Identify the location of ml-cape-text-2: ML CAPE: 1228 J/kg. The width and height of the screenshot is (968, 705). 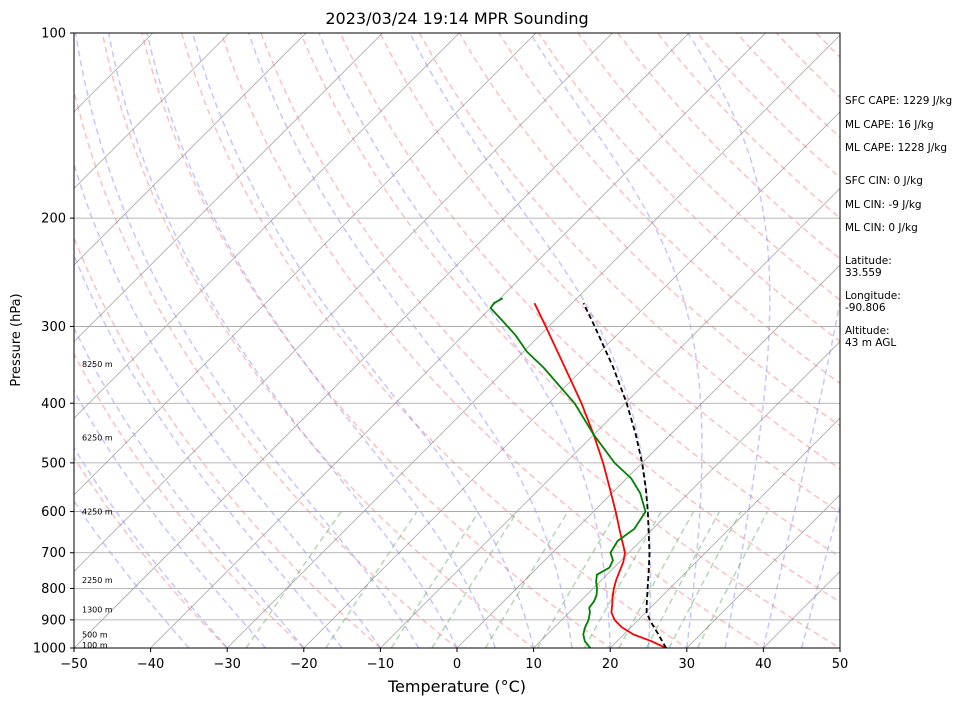
(896, 148).